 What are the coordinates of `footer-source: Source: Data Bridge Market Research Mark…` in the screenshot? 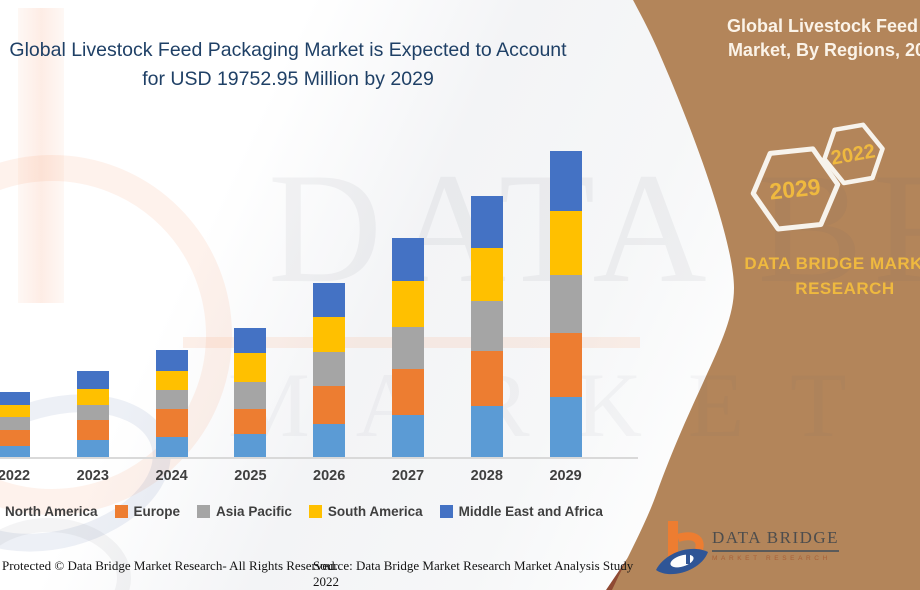 It's located at (473, 573).